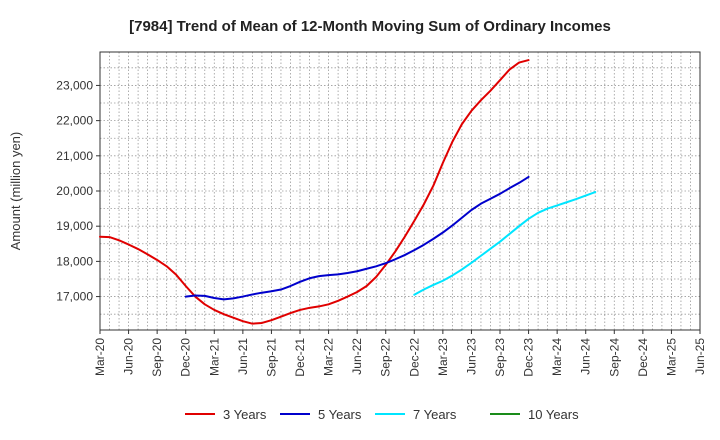 The width and height of the screenshot is (720, 440). I want to click on x-tick-label: Mar-20, so click(100, 357).